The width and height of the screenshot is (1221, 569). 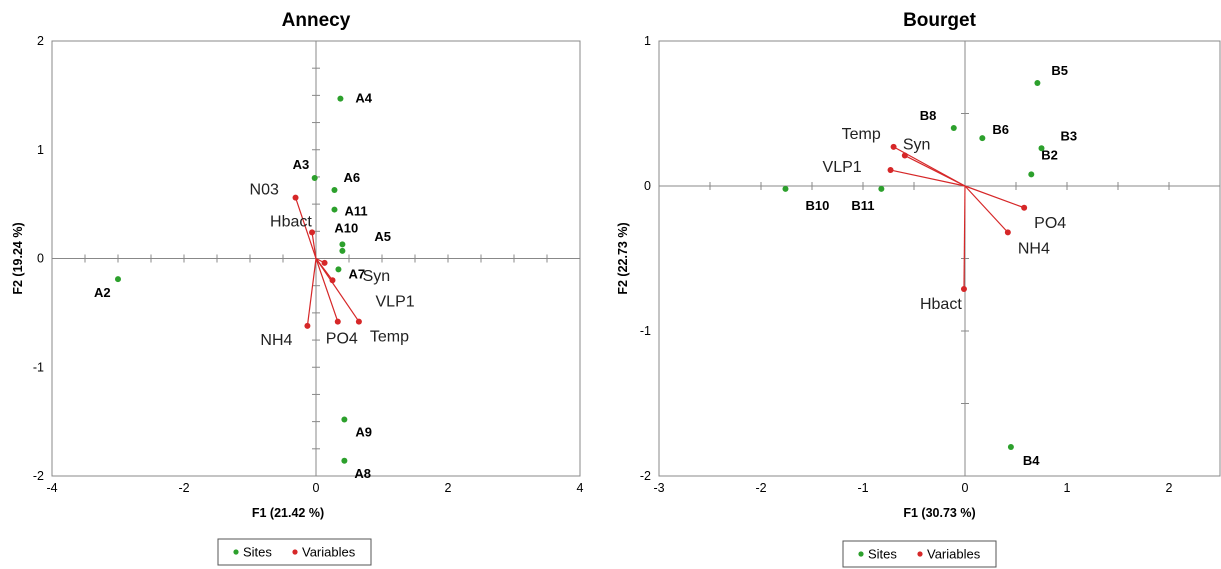 What do you see at coordinates (1059, 70) in the screenshot?
I see `bourget-site-label-b5: B5` at bounding box center [1059, 70].